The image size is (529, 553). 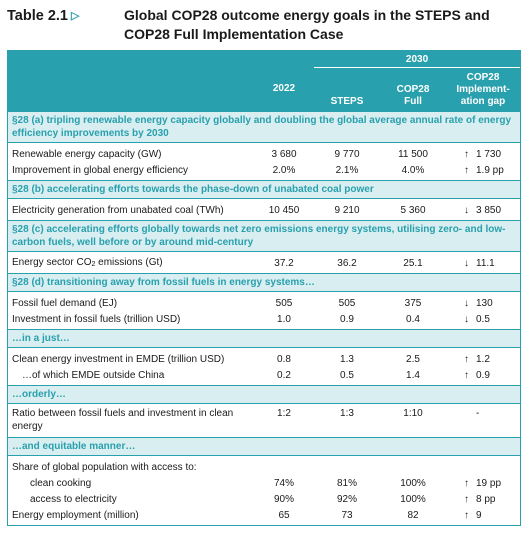 I want to click on cell-steps: 92%, so click(x=346, y=499).